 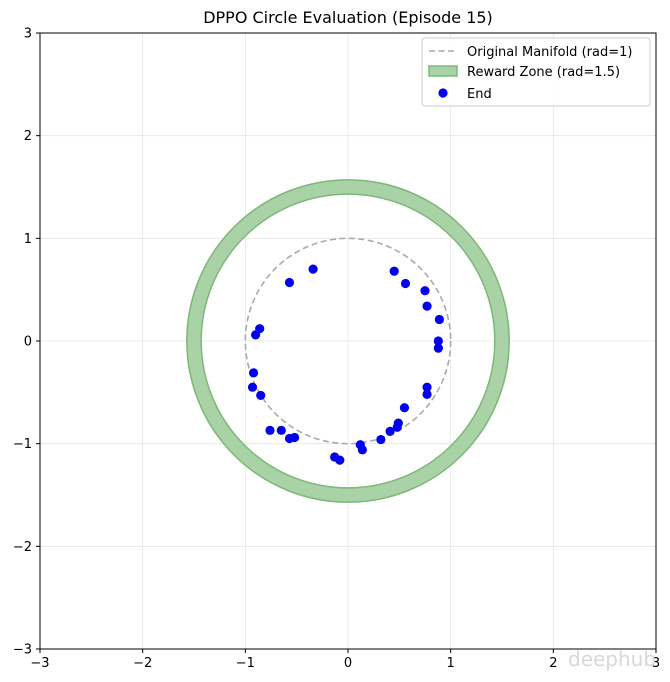 I want to click on y-tick-label: 0, so click(x=28, y=342).